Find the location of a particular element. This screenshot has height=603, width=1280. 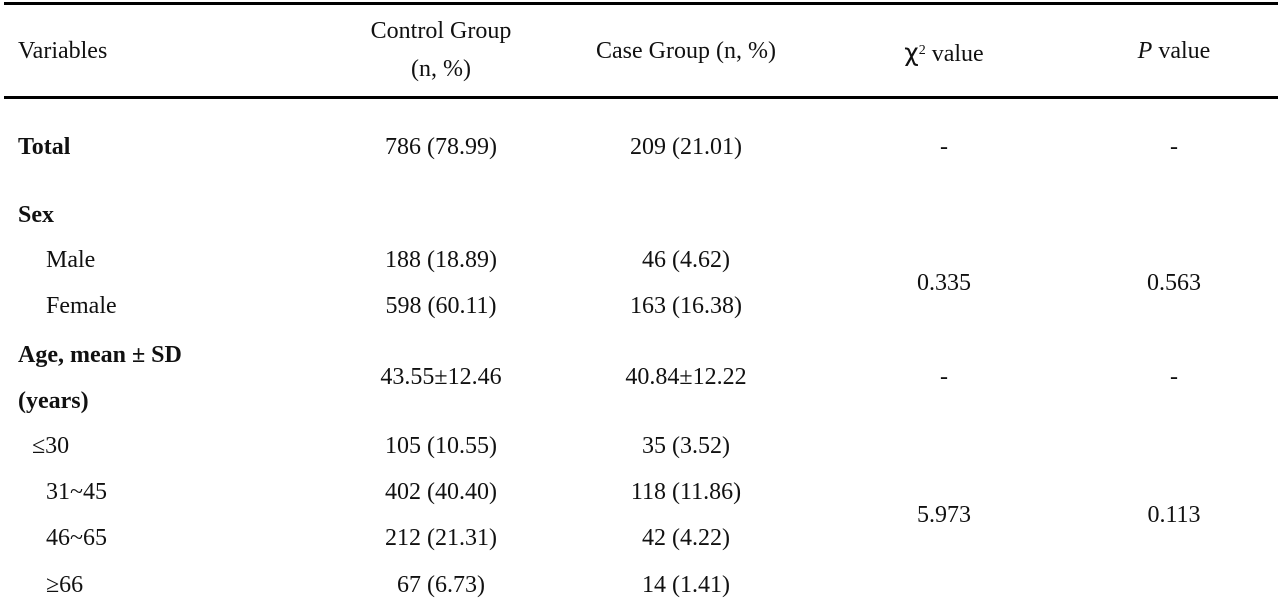

row-sex-label: Sex is located at coordinates (36, 215).